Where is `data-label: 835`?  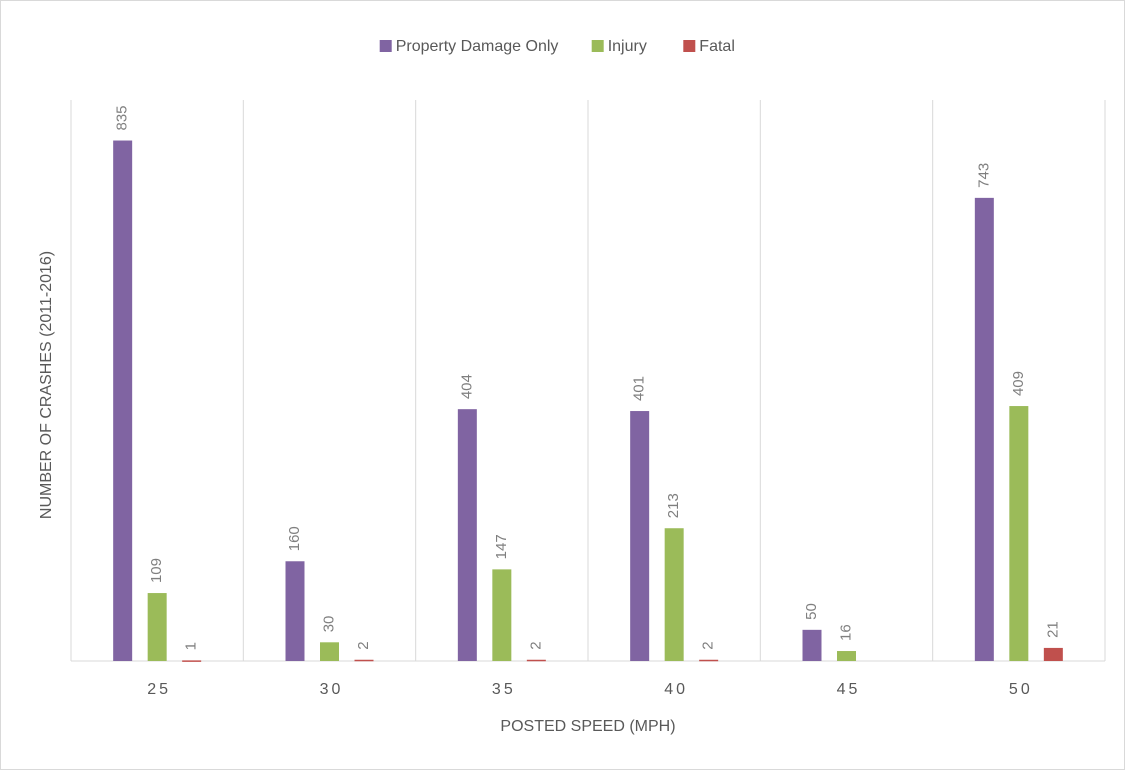
data-label: 835 is located at coordinates (122, 117).